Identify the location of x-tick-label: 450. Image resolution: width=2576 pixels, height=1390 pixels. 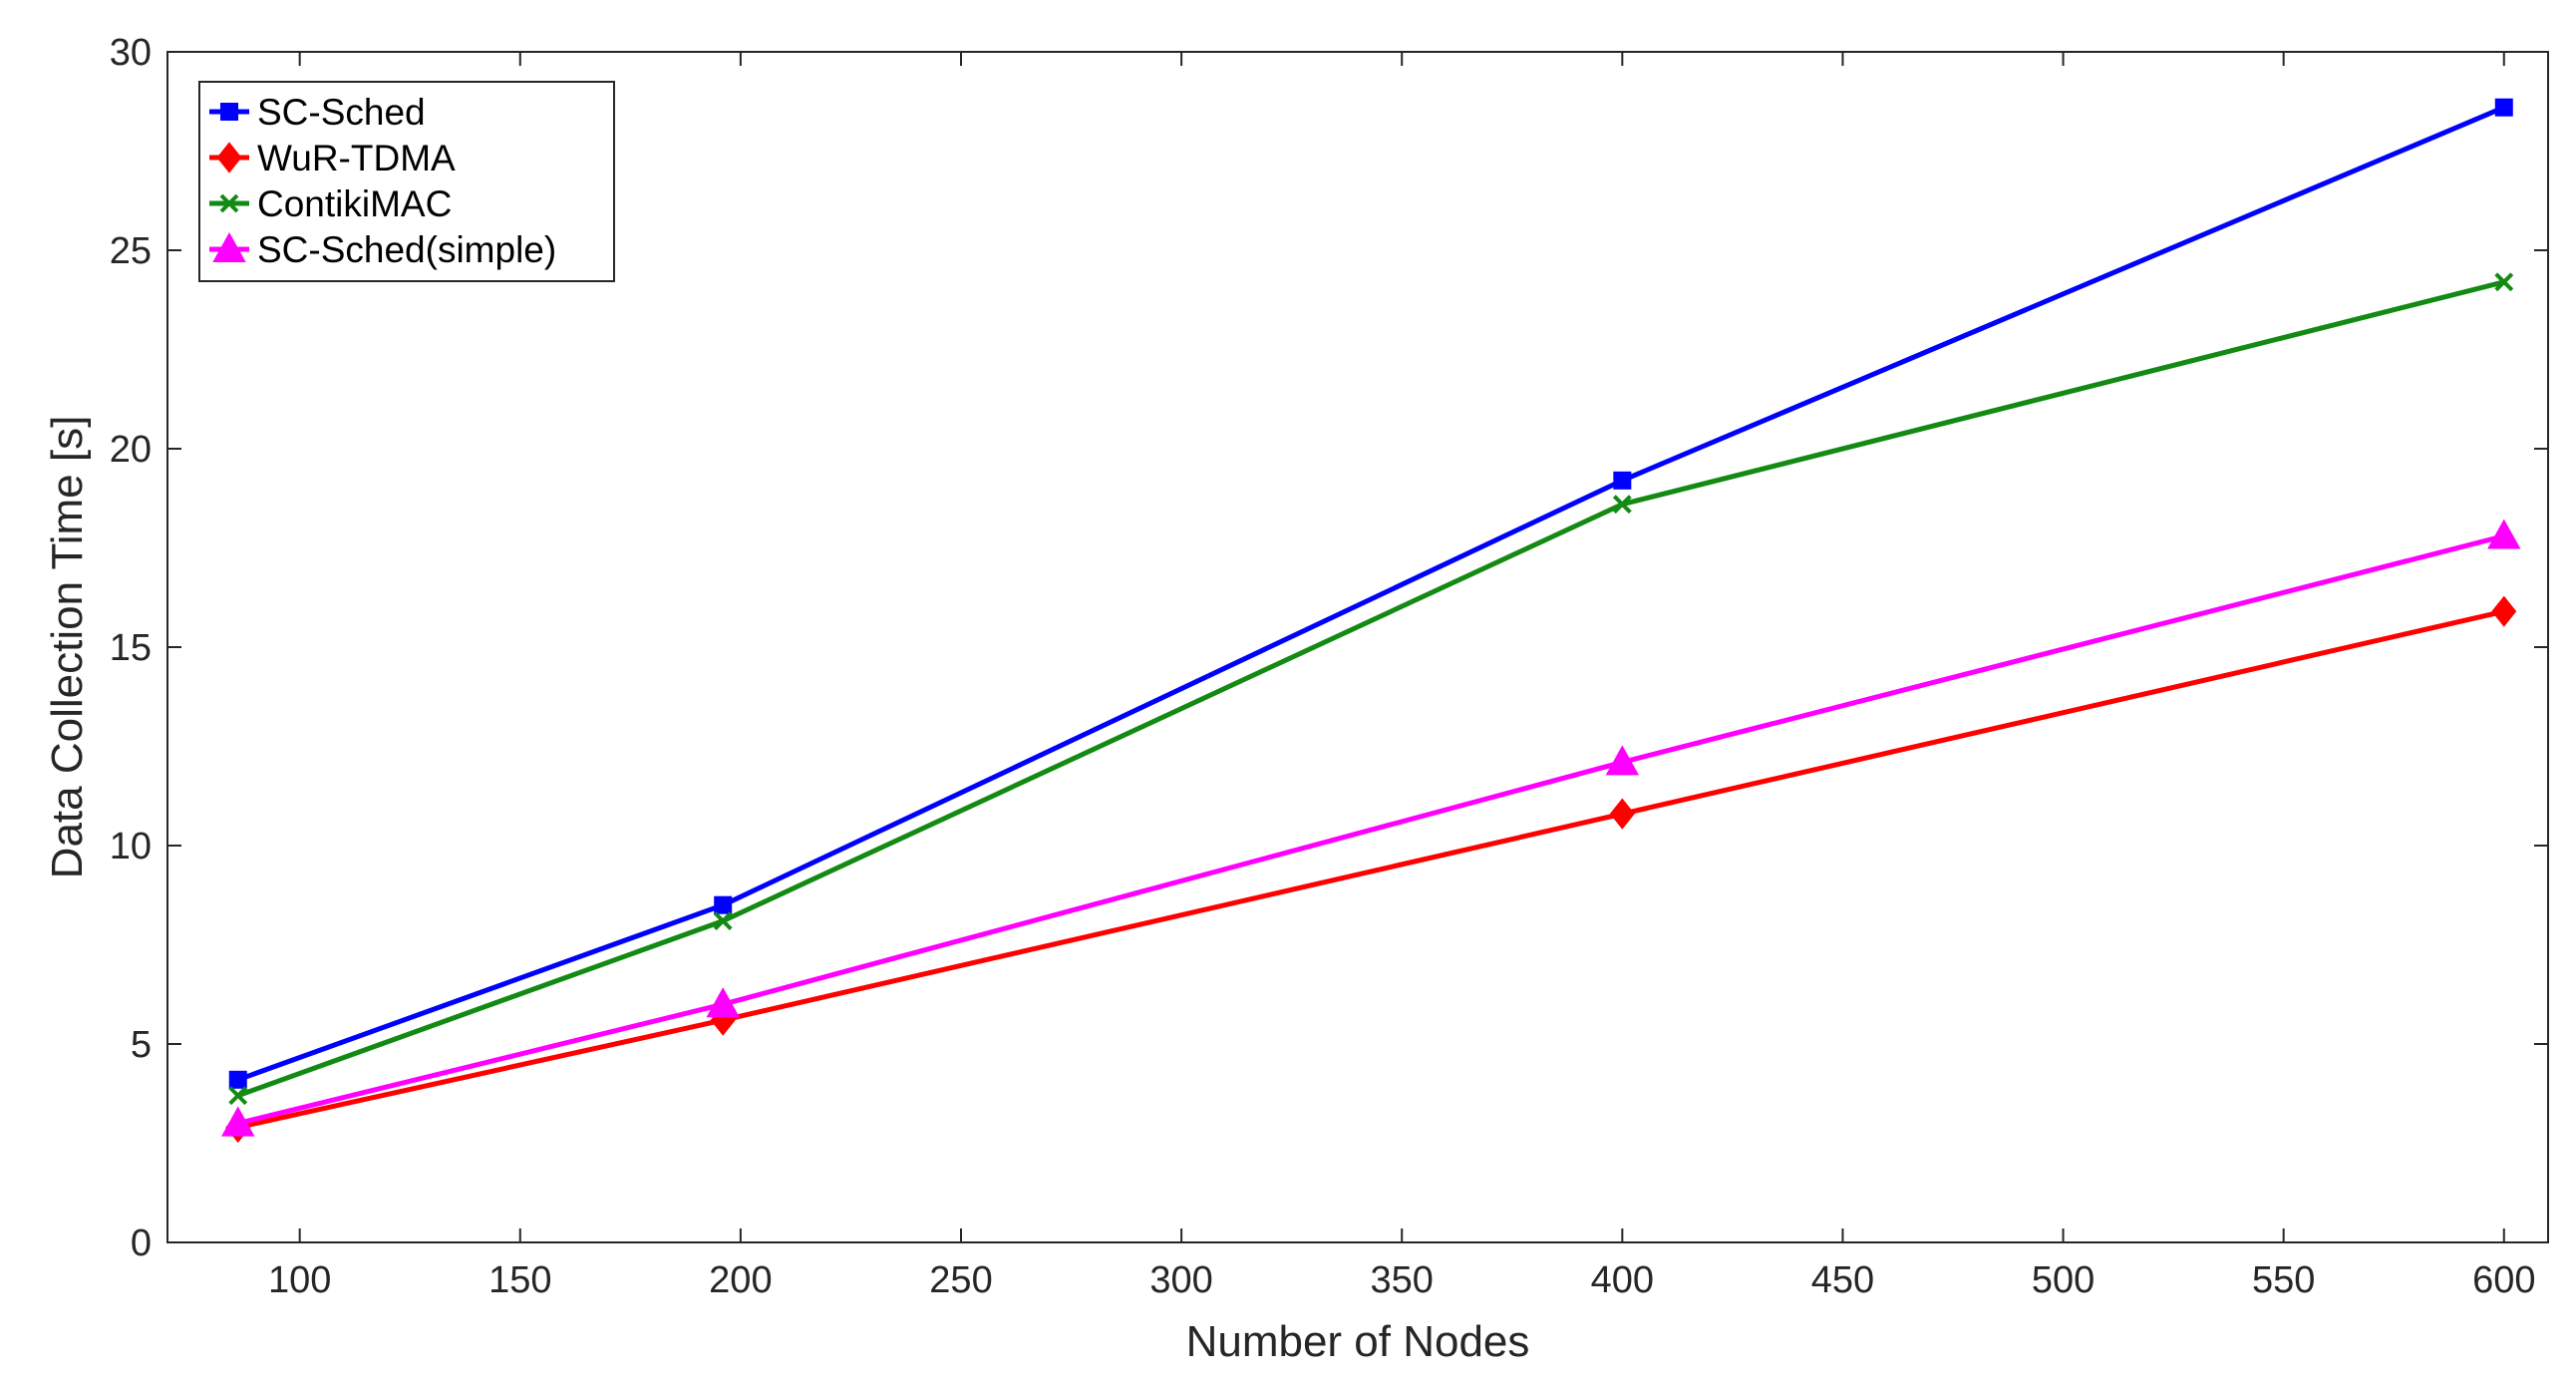
(1842, 1280).